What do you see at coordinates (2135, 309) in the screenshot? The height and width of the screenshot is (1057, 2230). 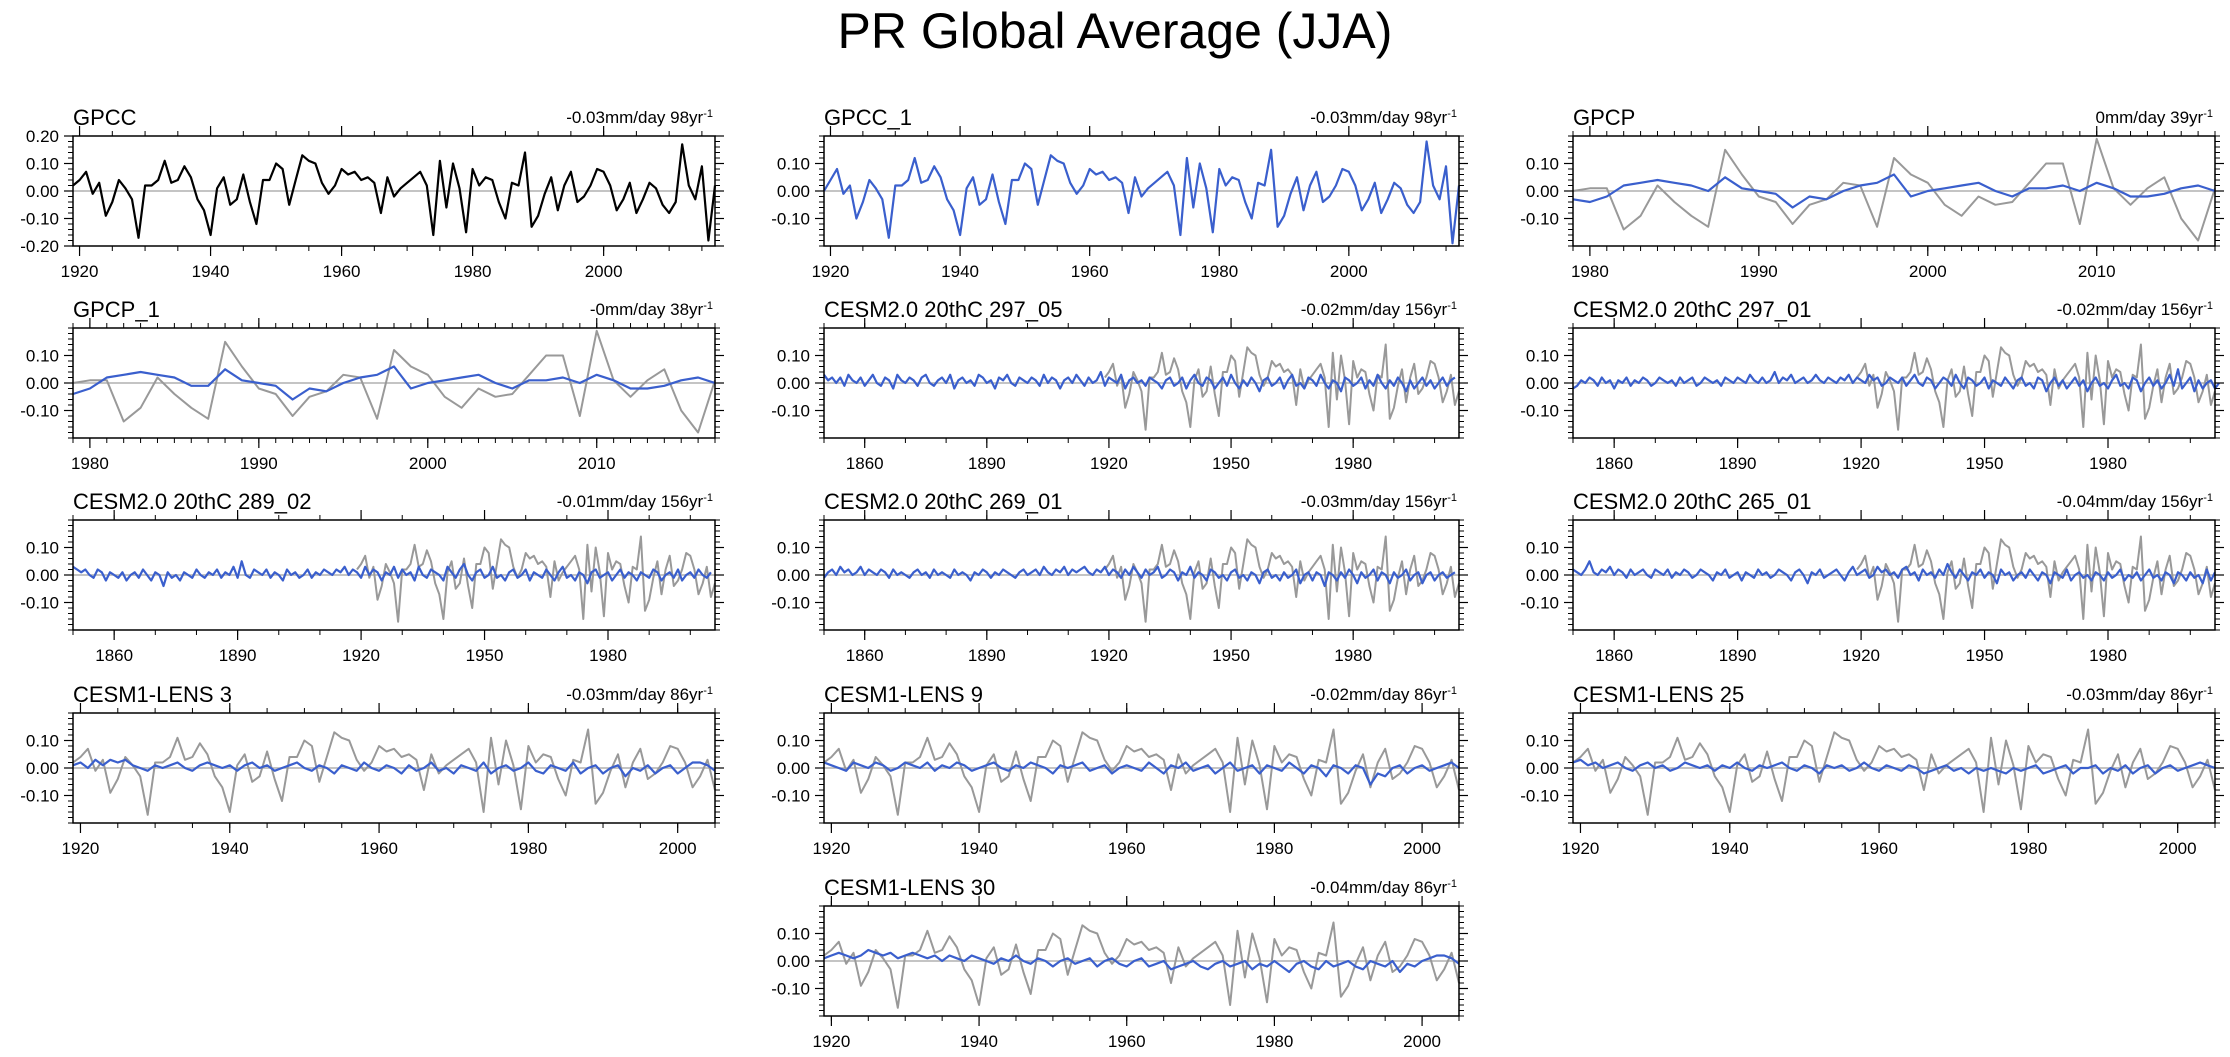 I see `panel-trend: -0.02mm/day 156yr-1` at bounding box center [2135, 309].